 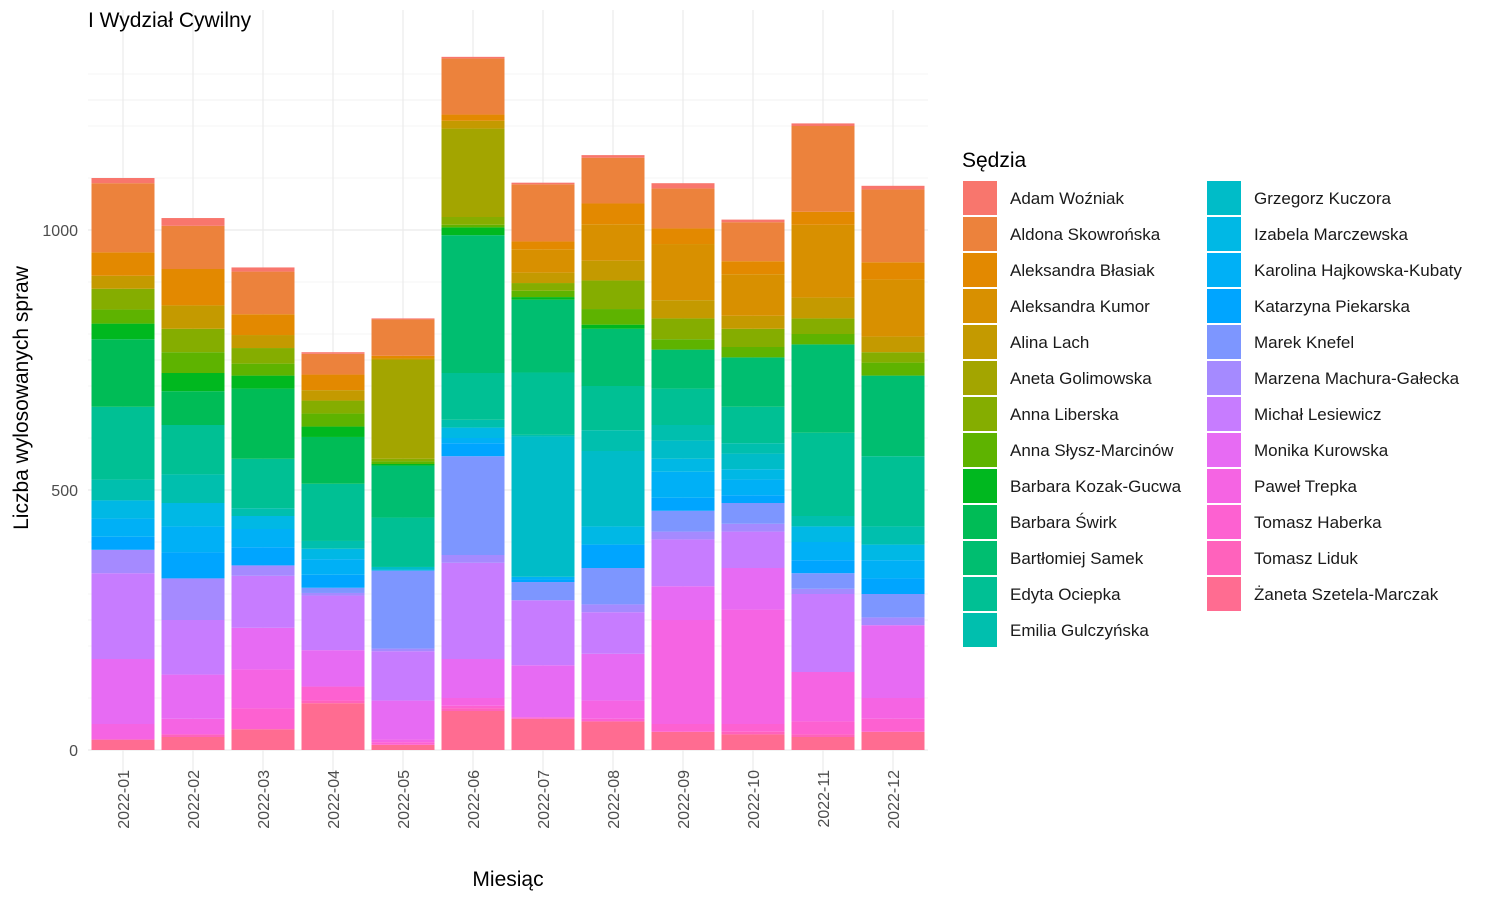 I want to click on legend-label: Barbara Kozak-Gucwa, so click(x=1096, y=486).